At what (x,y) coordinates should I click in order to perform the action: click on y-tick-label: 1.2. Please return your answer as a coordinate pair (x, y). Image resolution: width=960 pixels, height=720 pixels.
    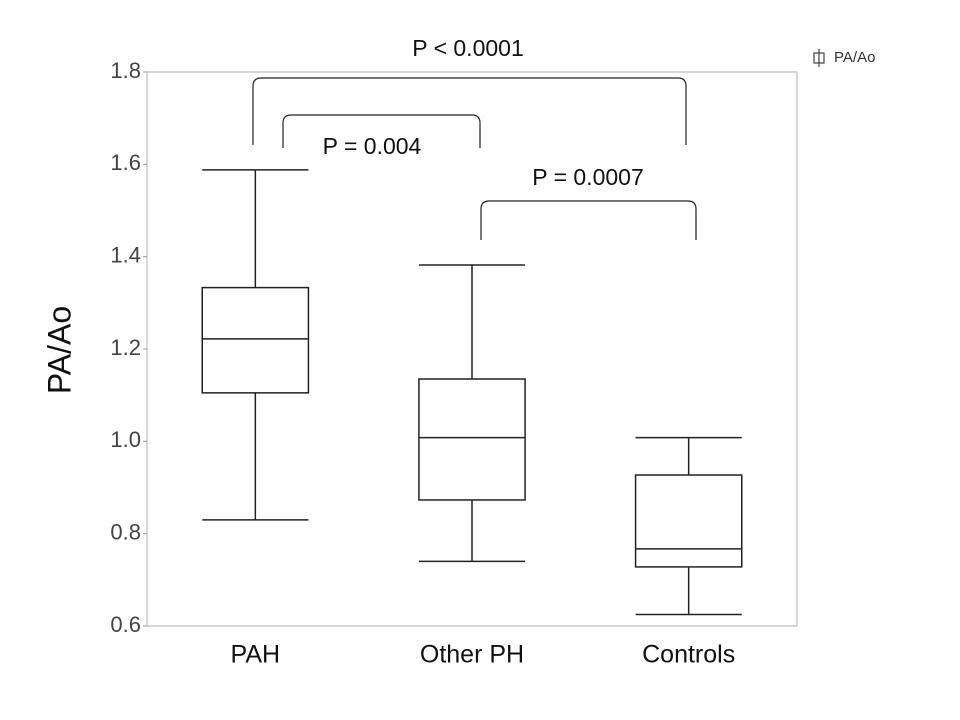
    Looking at the image, I should click on (125, 347).